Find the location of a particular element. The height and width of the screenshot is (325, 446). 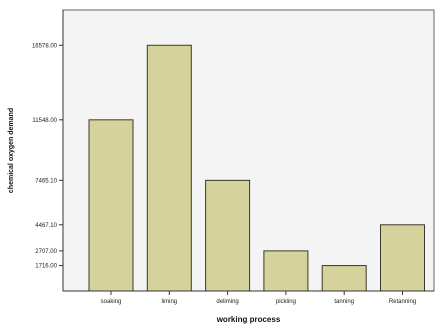

y-axis-title: chemical oxygen demand is located at coordinates (11, 150).